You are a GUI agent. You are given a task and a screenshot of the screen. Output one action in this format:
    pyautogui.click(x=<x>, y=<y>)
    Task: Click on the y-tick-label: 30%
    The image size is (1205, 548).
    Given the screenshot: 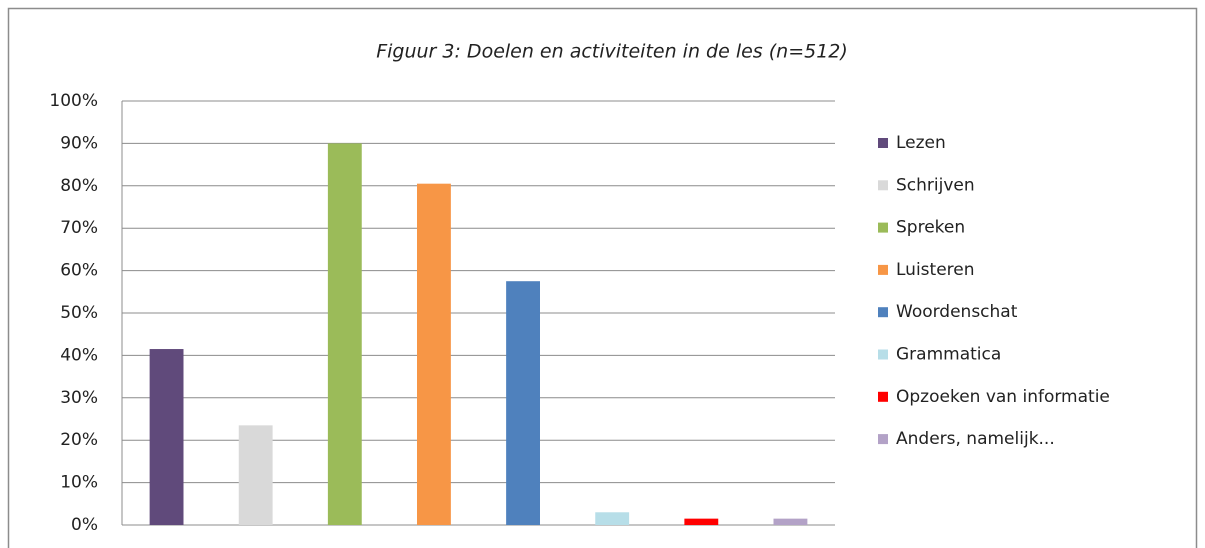 What is the action you would take?
    pyautogui.click(x=79, y=398)
    